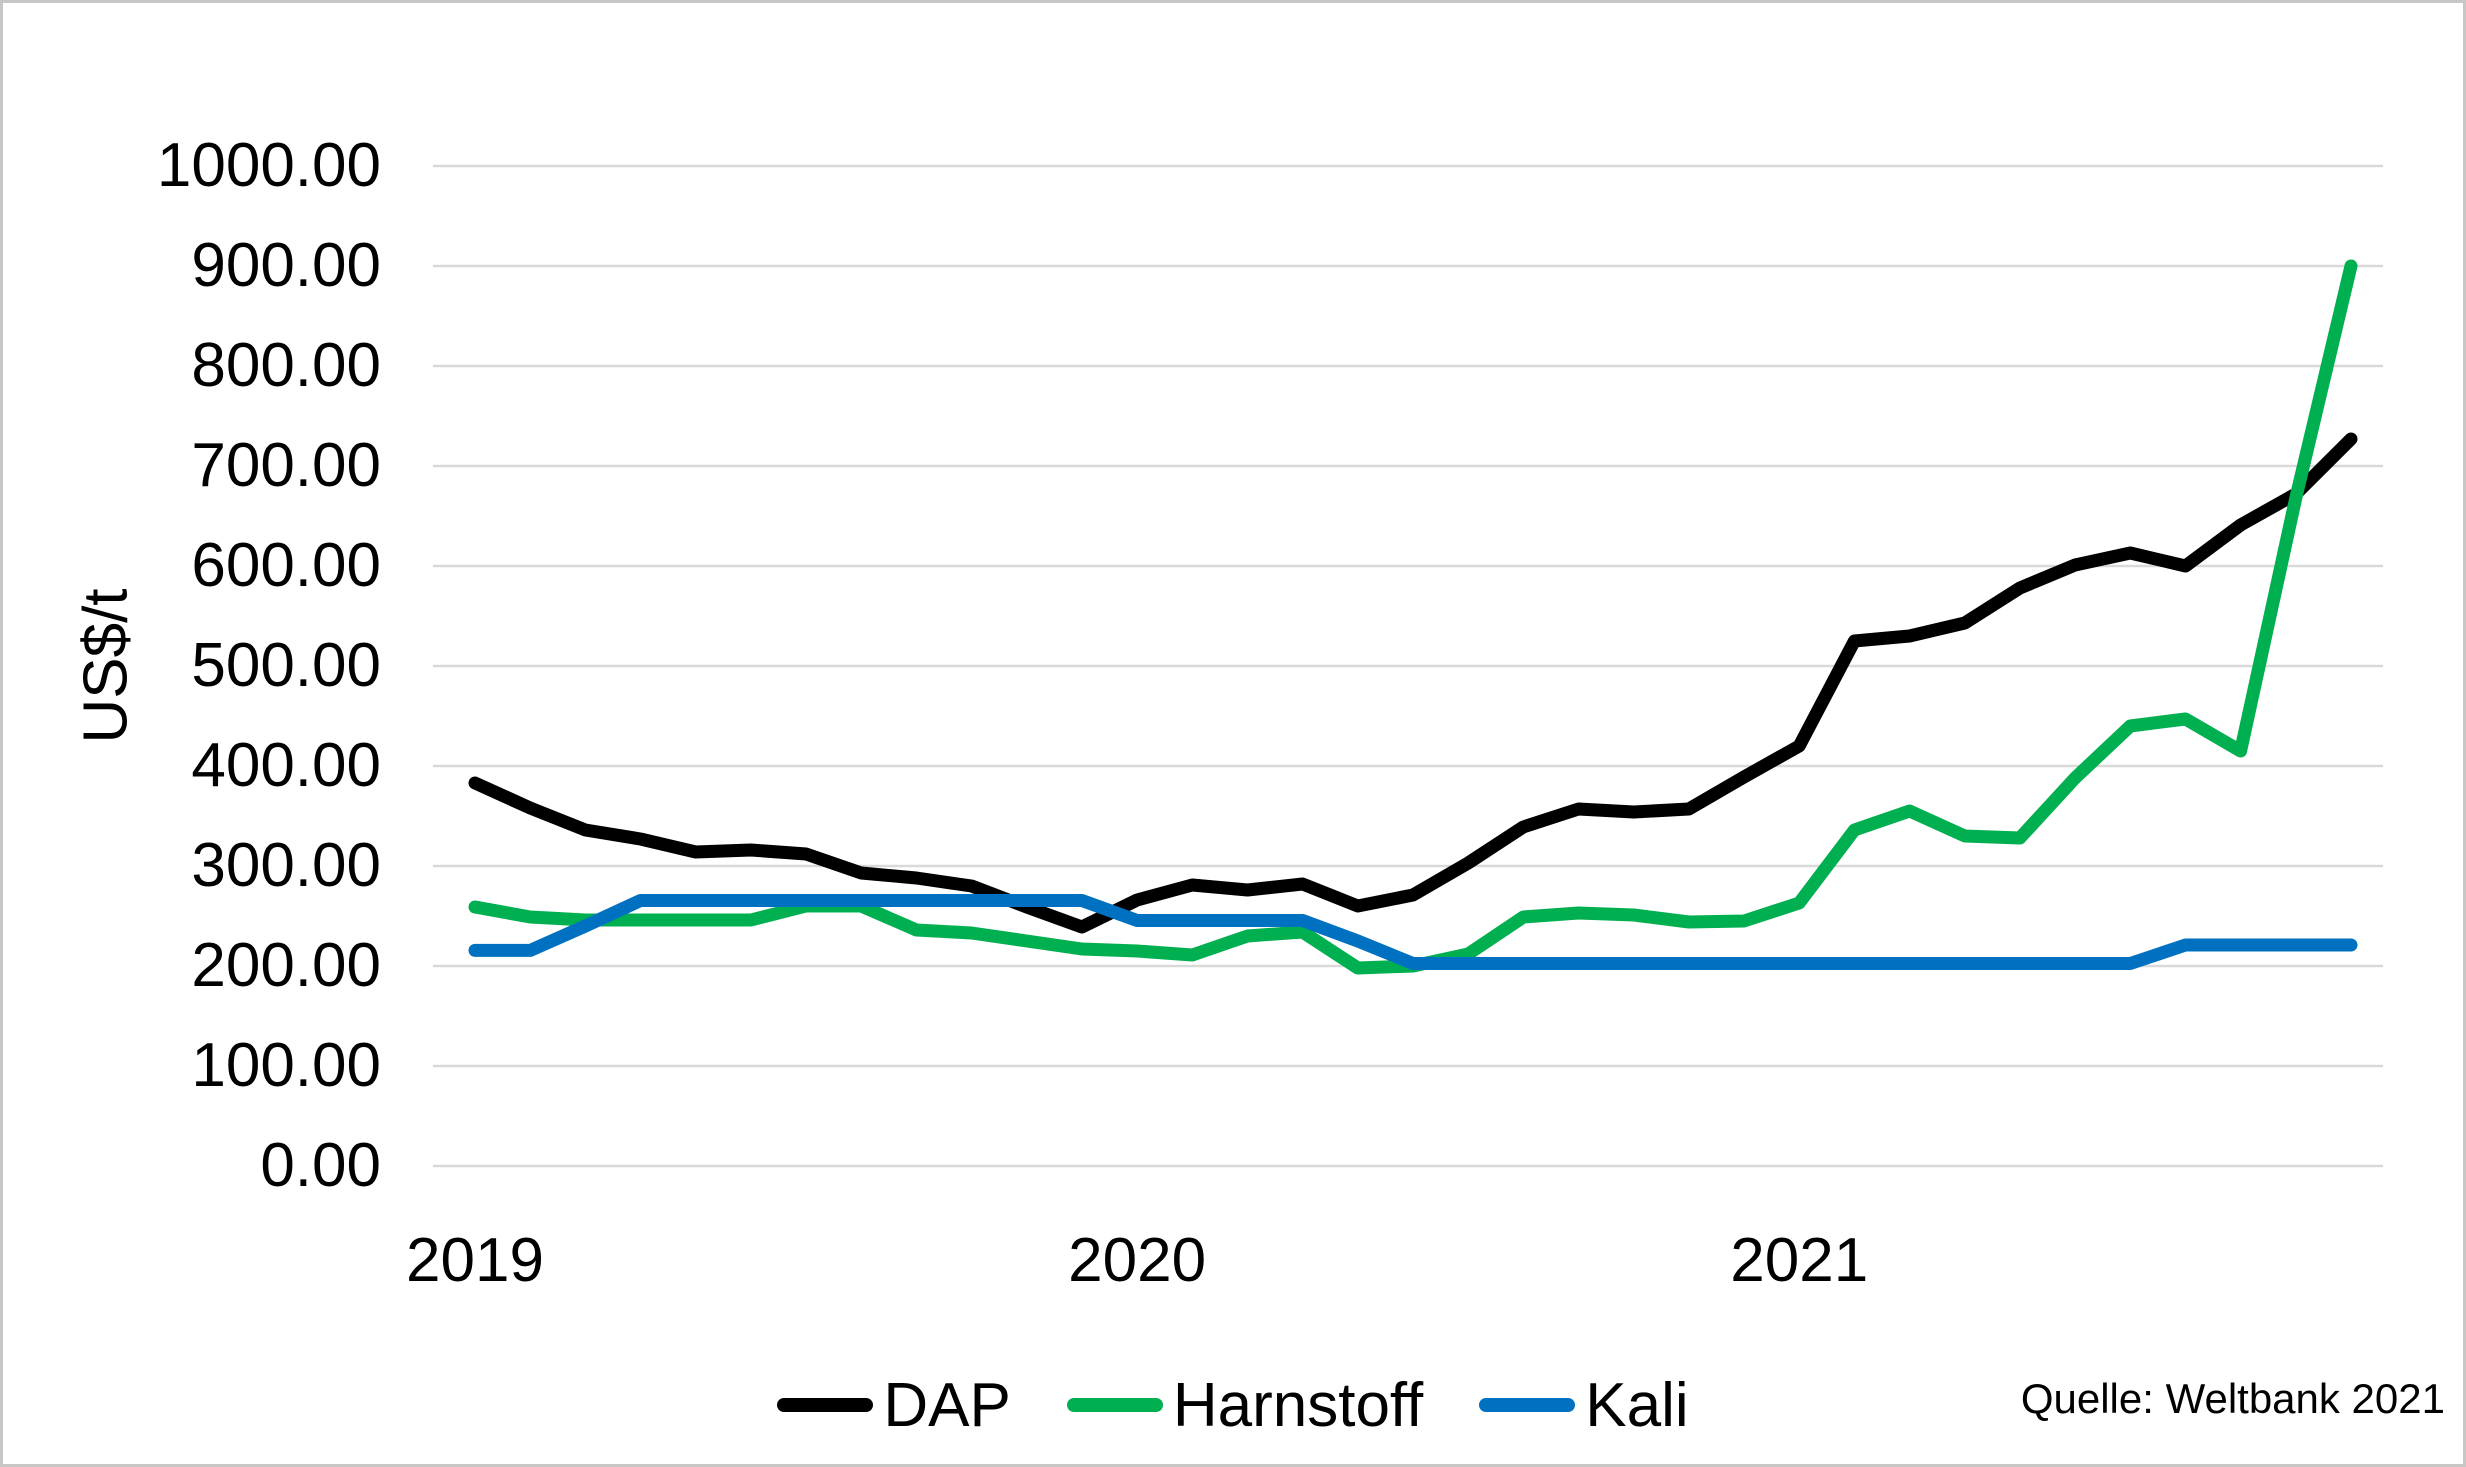 This screenshot has height=1467, width=2466. I want to click on legend: DAP Harnstoff Kali, so click(1233, 1405).